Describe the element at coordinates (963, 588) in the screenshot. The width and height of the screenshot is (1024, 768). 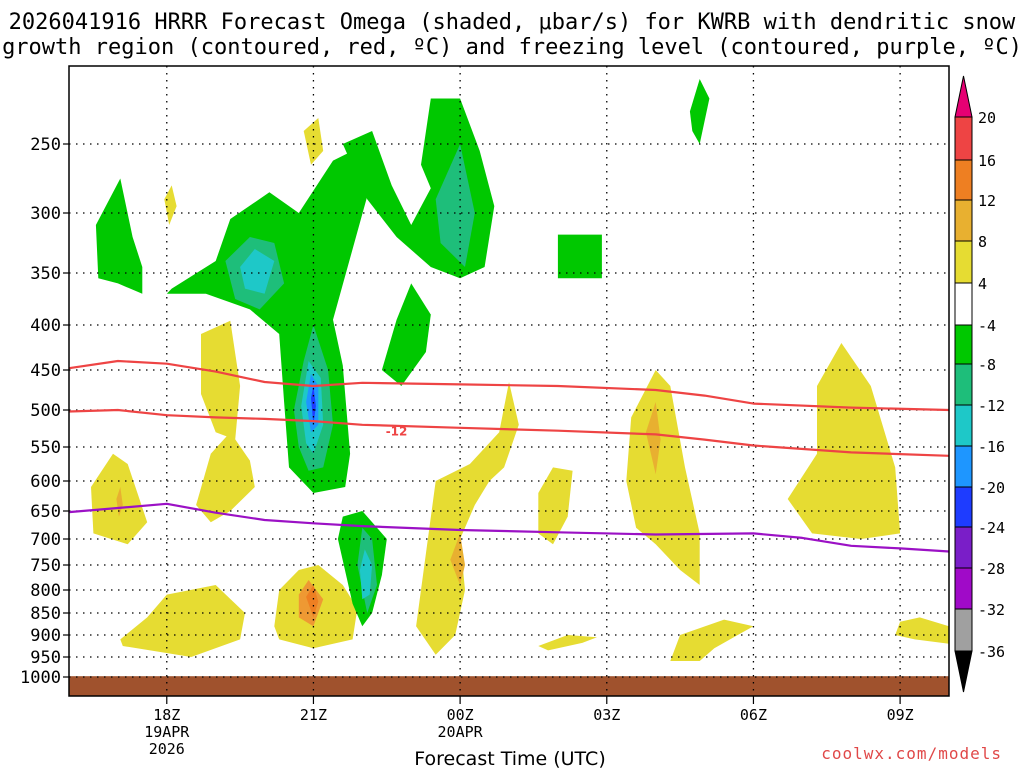
I see `colorbar-bin--28` at that location.